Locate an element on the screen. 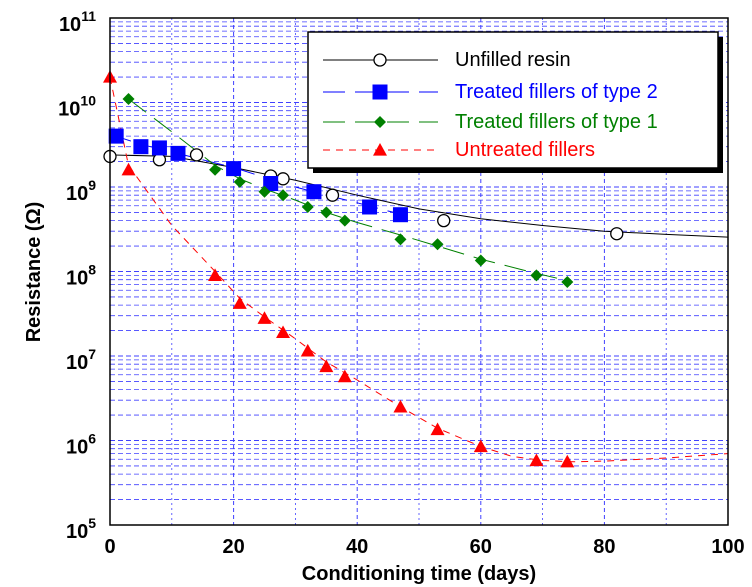 The width and height of the screenshot is (752, 587). y-tick-label: 10⁶ is located at coordinates (81, 445).